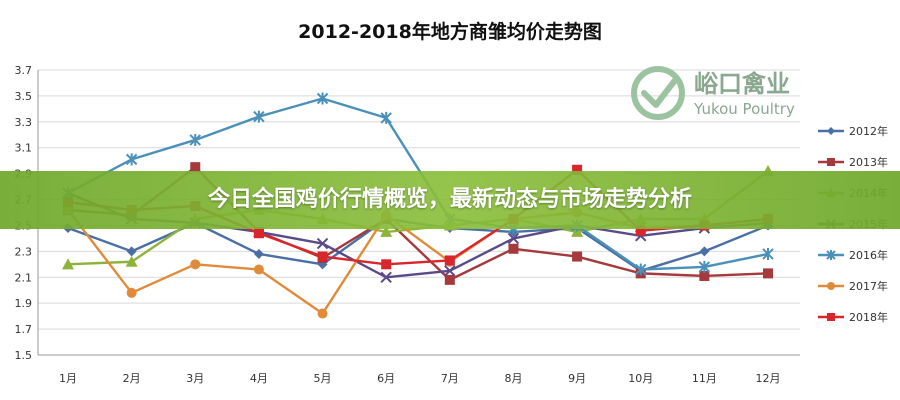 Image resolution: width=900 pixels, height=400 pixels. I want to click on headline-text: 今日全国鸡价行情概览，最新动态与市场走势分析, so click(449, 199).